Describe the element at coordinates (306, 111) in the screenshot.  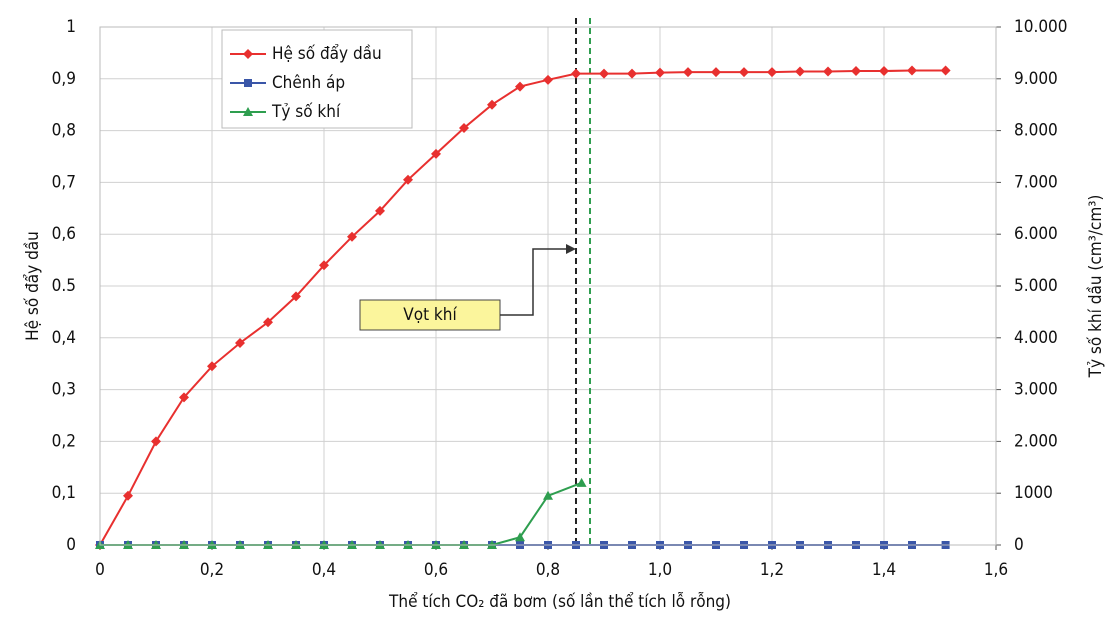
I see `legend-label: Tỷ số khí` at that location.